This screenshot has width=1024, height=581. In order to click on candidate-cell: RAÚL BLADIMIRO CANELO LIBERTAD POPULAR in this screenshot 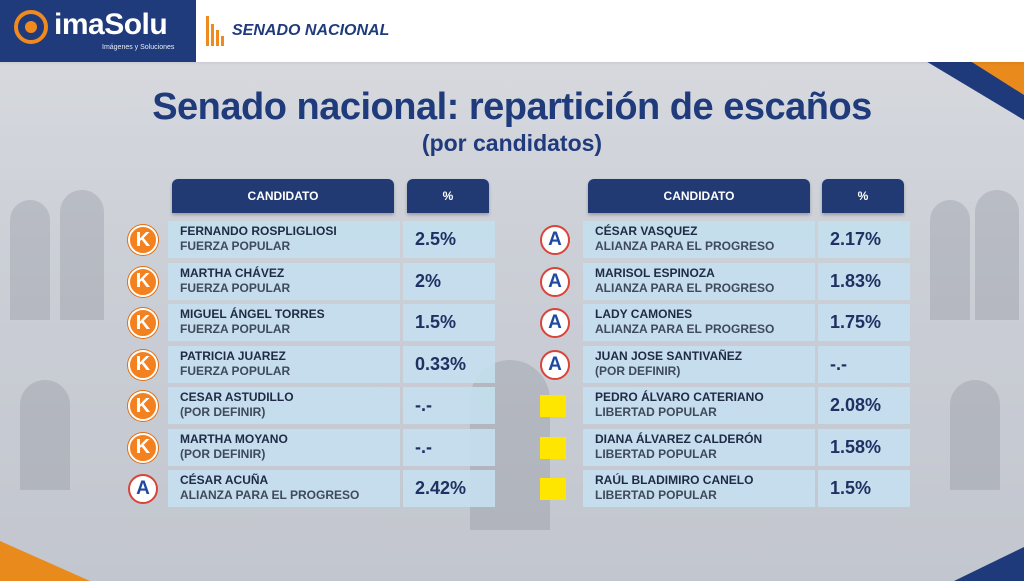, I will do `click(699, 488)`.